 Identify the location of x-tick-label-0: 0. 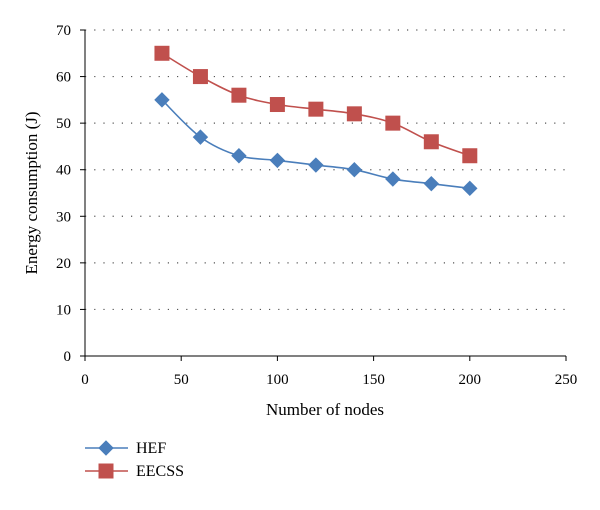
(85, 380).